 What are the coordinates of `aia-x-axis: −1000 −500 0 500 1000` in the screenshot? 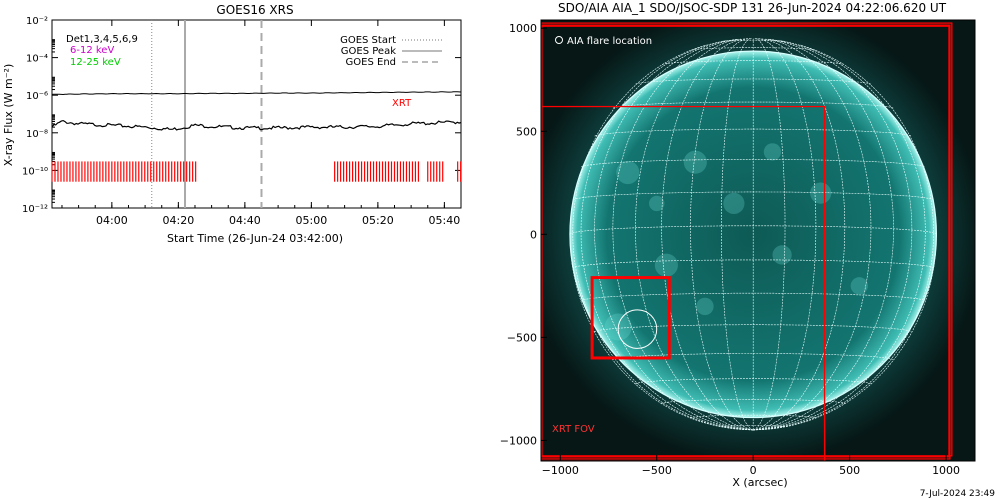 It's located at (751, 466).